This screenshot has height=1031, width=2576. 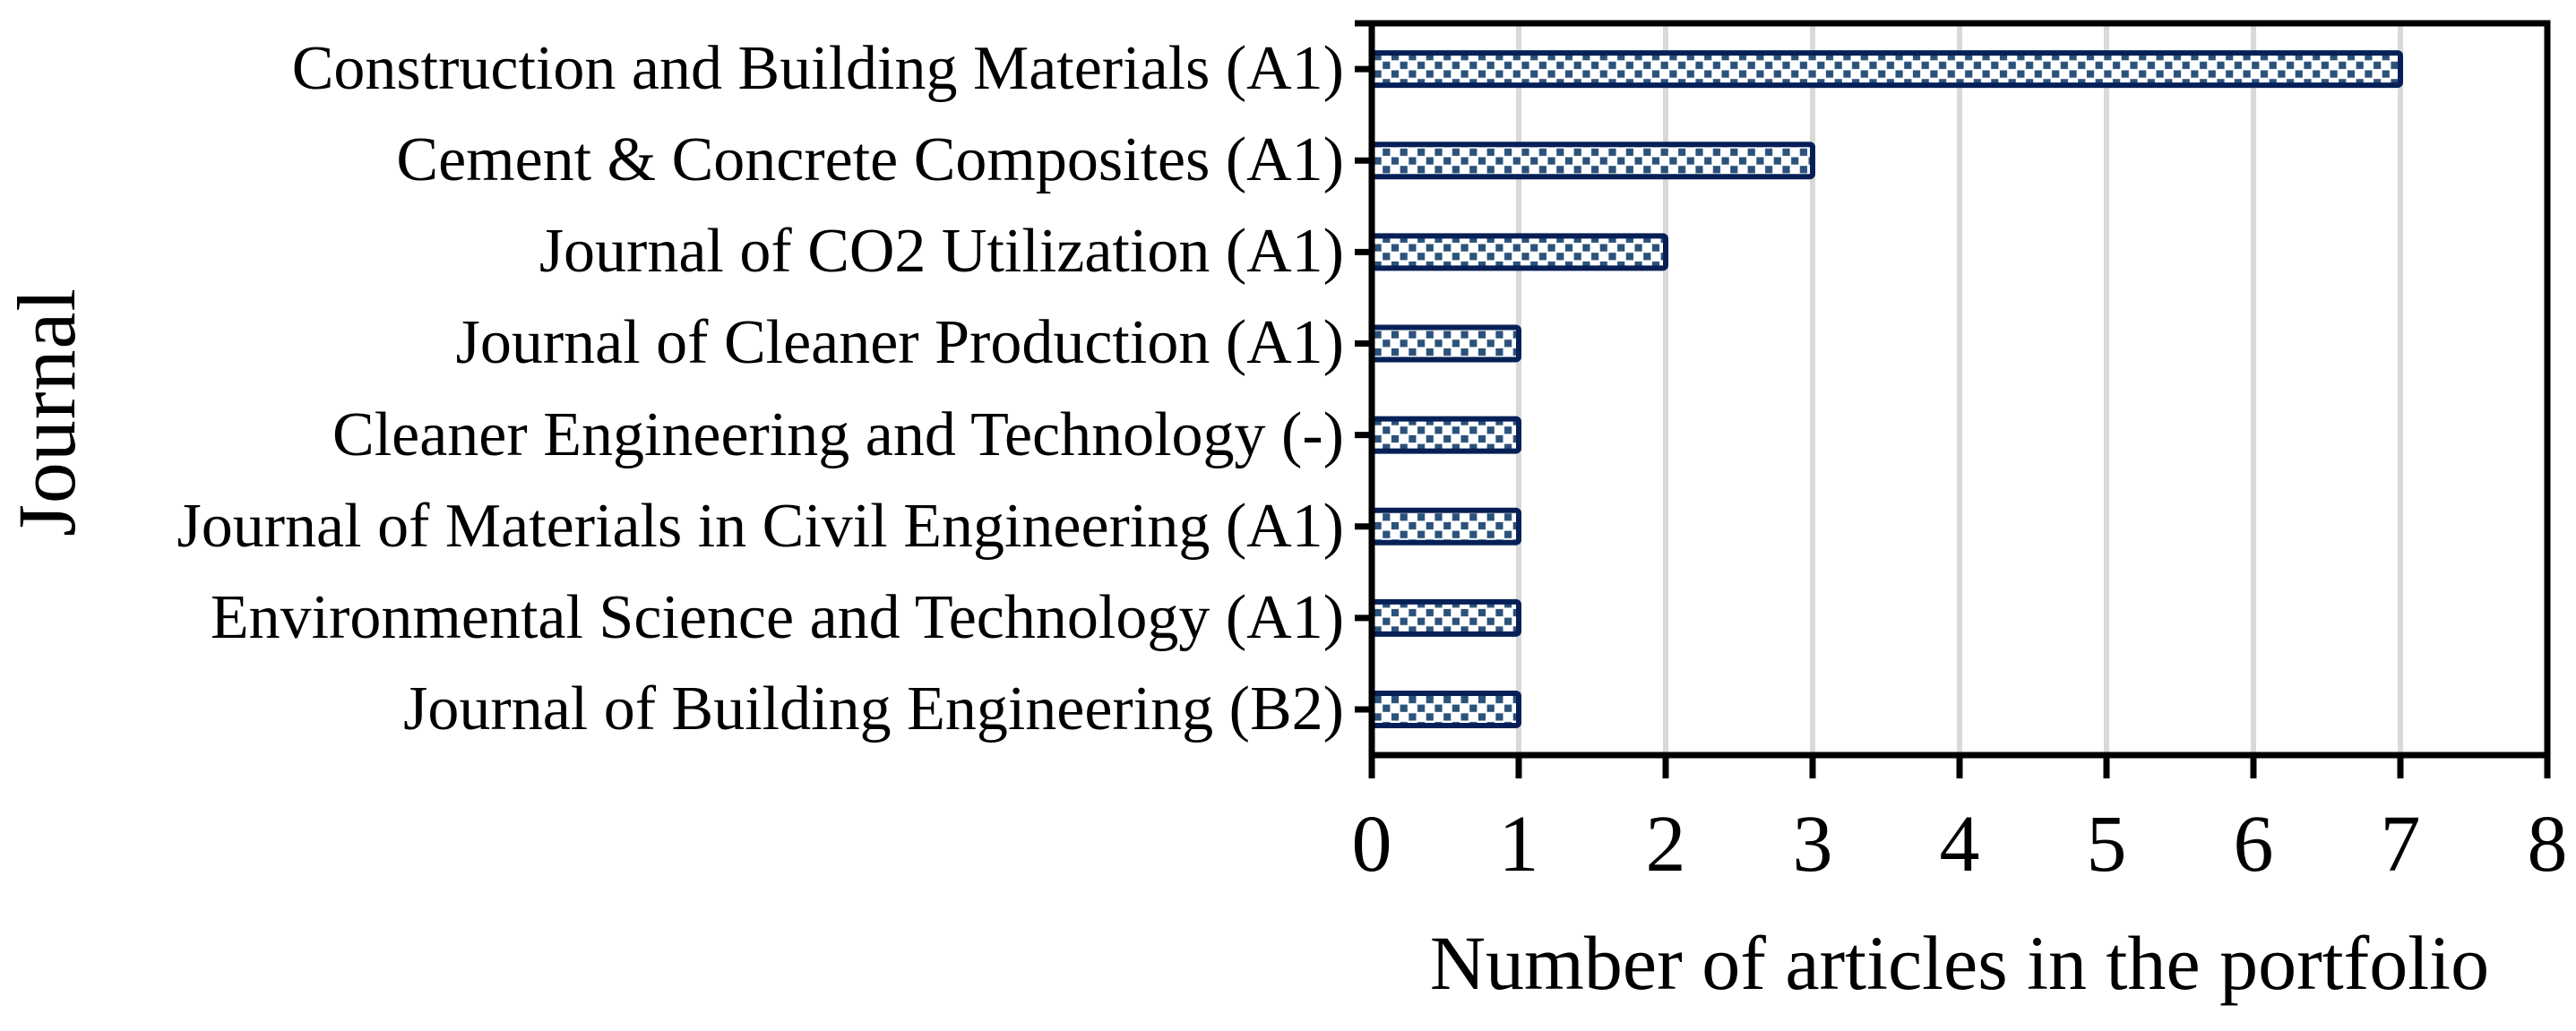 What do you see at coordinates (2253, 844) in the screenshot?
I see `x-tick-label: 6` at bounding box center [2253, 844].